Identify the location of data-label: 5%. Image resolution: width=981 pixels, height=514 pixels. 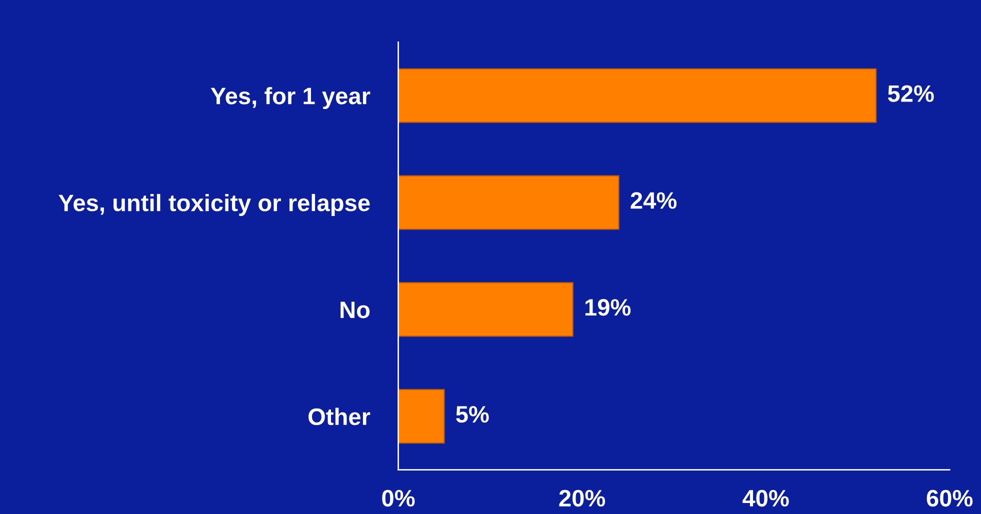
(472, 414).